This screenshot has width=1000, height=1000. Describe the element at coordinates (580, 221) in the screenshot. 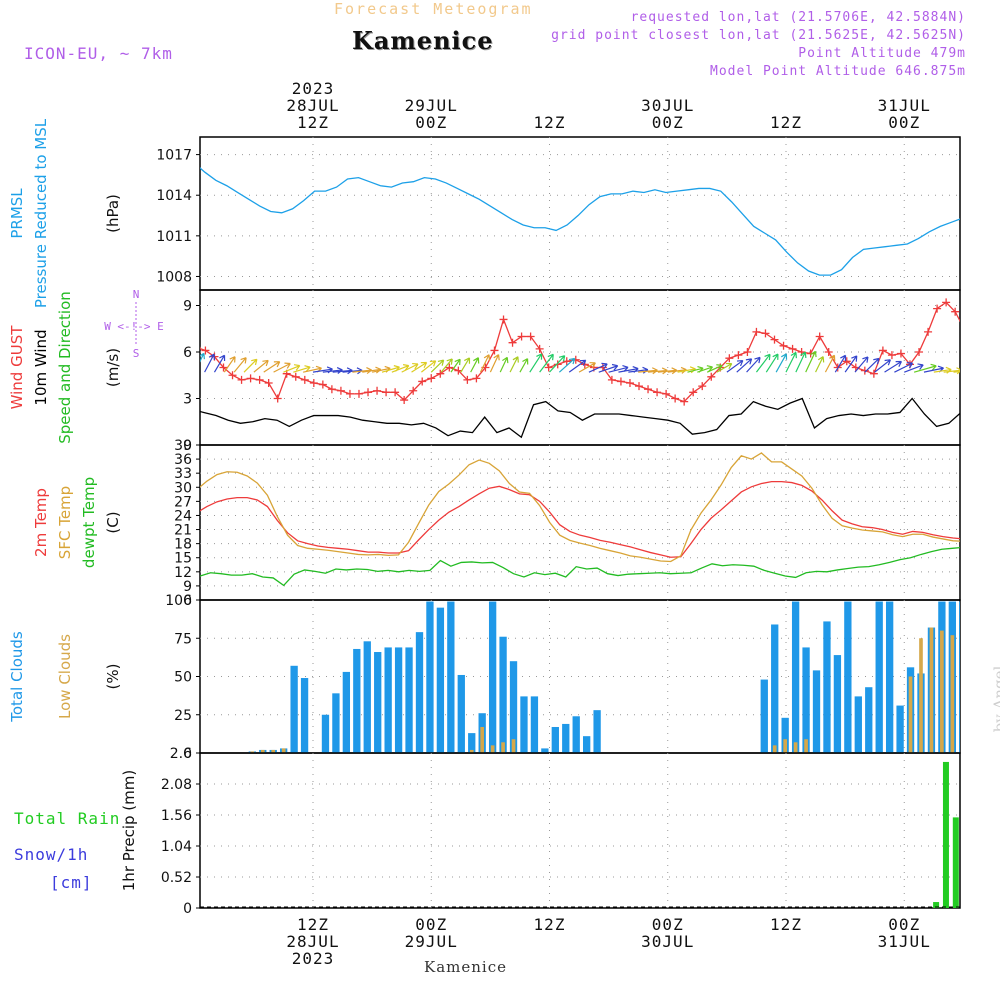

I see `series-line-prmsl` at that location.